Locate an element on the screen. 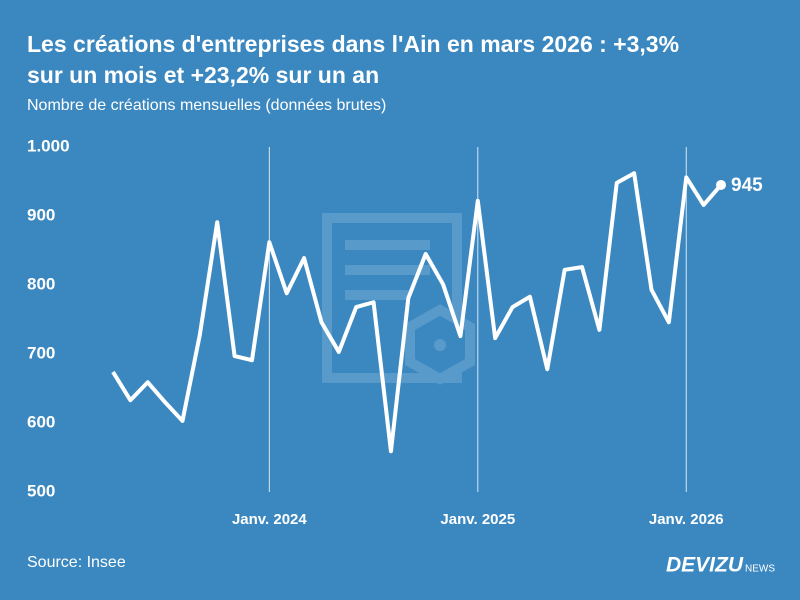  x-tick-label: Janv. 2025 is located at coordinates (477, 519).